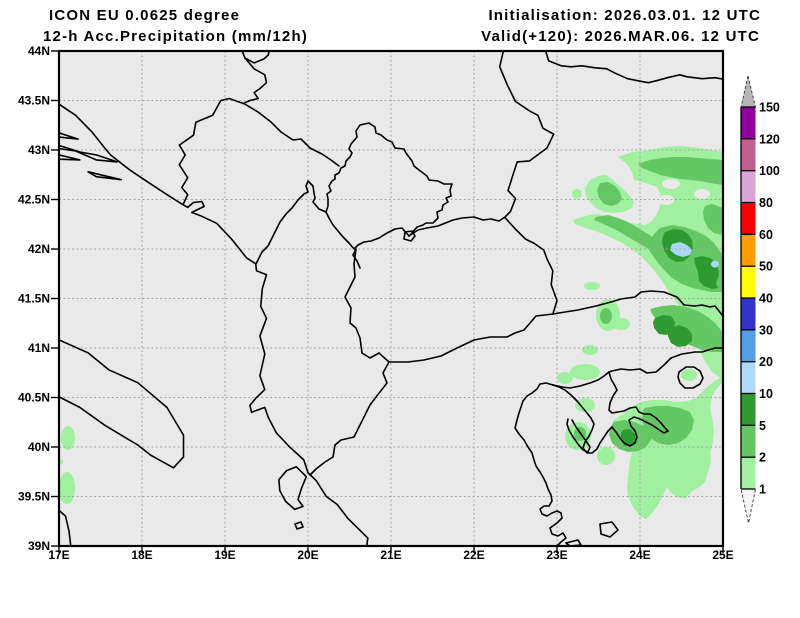 This screenshot has height=618, width=800. Describe the element at coordinates (766, 299) in the screenshot. I see `svg-text: 40` at that location.